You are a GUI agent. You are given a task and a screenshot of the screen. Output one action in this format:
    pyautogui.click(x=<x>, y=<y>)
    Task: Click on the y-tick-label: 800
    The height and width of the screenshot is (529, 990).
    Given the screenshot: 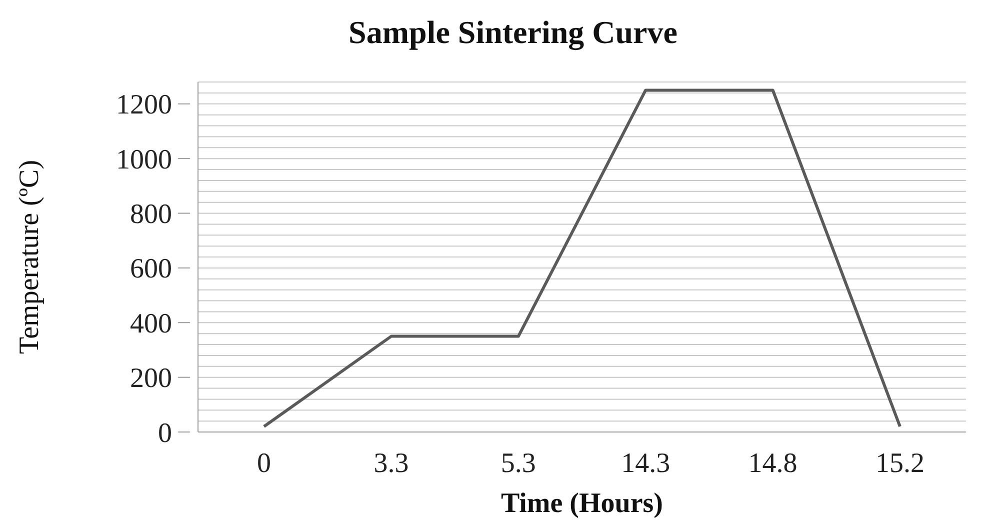 What is the action you would take?
    pyautogui.click(x=151, y=214)
    